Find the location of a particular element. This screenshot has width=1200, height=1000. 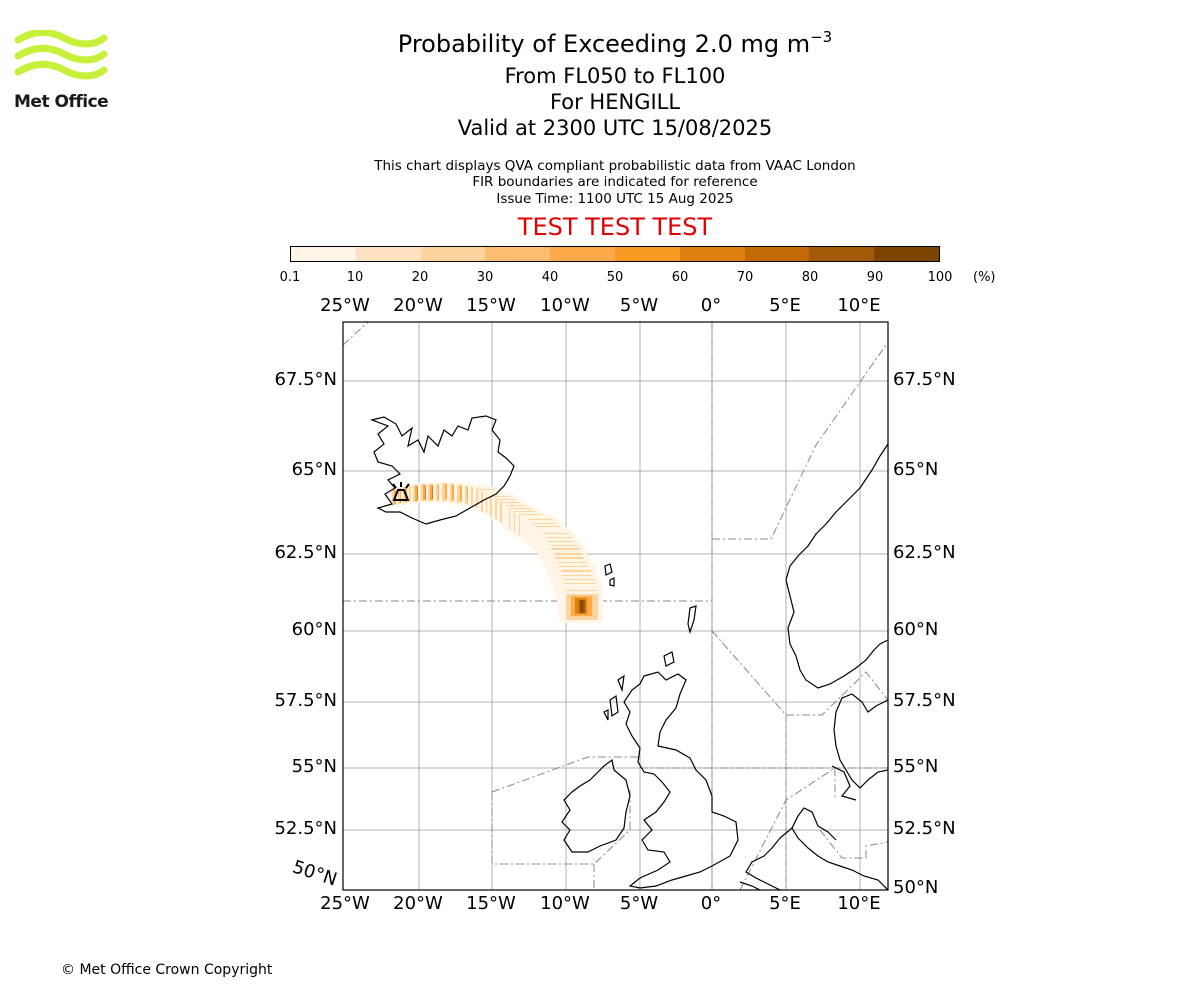

flight-levels: From FL050 to FL100 is located at coordinates (615, 76).